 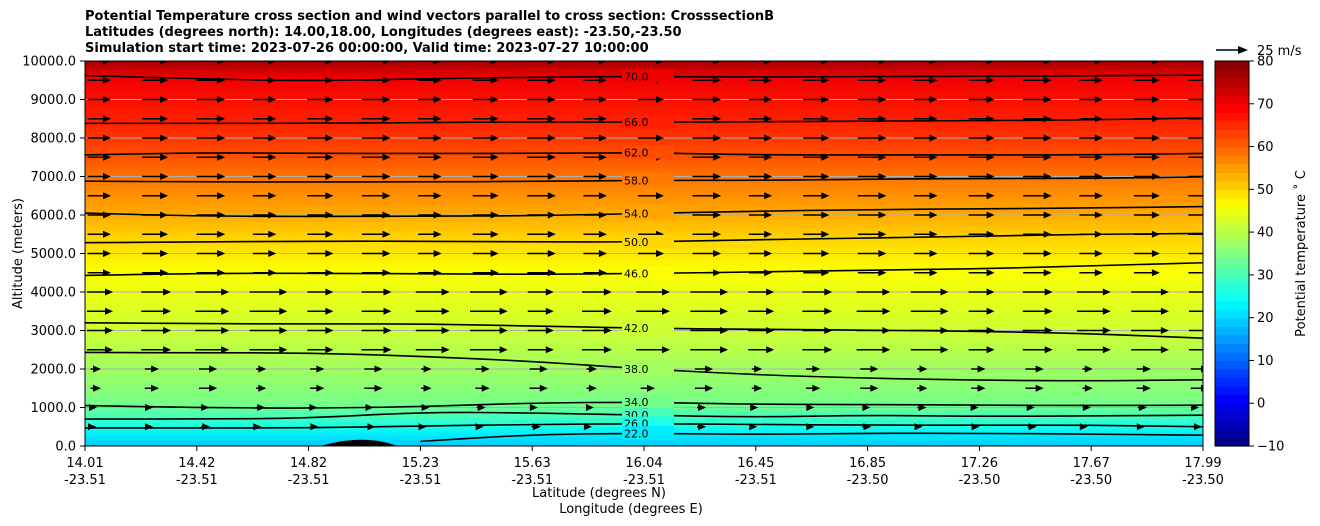 What do you see at coordinates (1232, 253) in the screenshot?
I see `colorbar-frame` at bounding box center [1232, 253].